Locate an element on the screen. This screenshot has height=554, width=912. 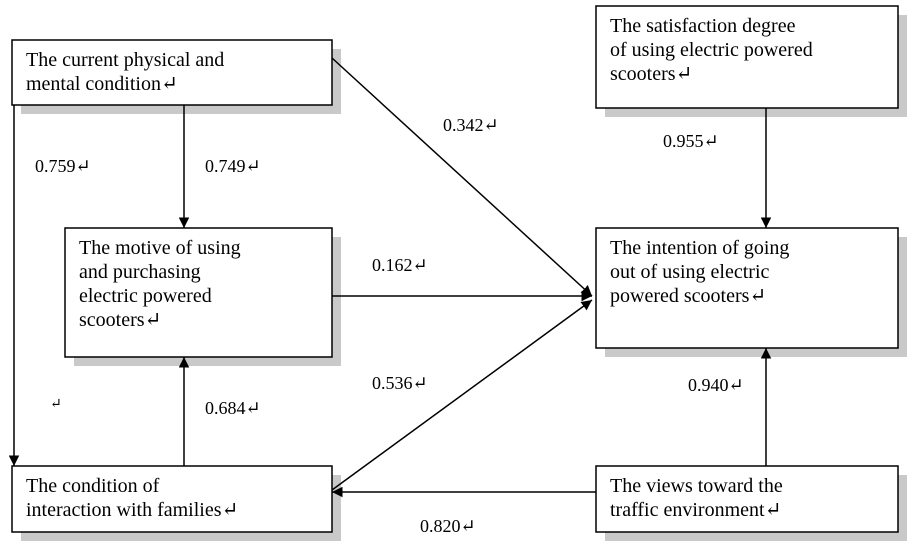
edge-label: 0.940↵ is located at coordinates (716, 385).